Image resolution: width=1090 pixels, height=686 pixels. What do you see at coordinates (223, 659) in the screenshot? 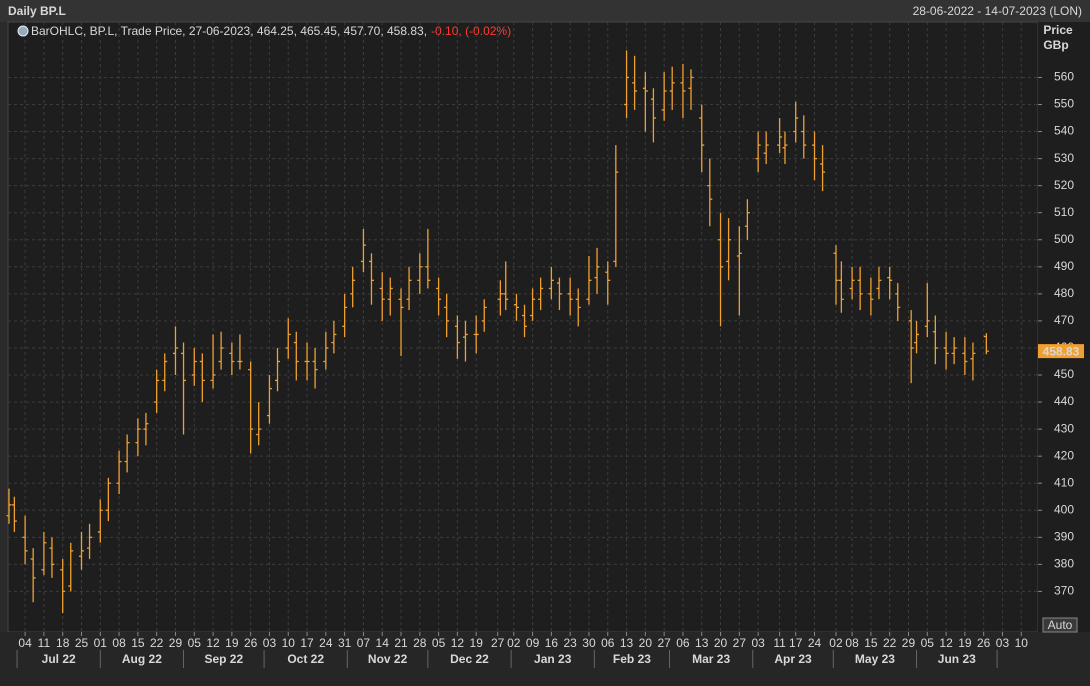
I see `month-label: Sep 22` at bounding box center [223, 659].